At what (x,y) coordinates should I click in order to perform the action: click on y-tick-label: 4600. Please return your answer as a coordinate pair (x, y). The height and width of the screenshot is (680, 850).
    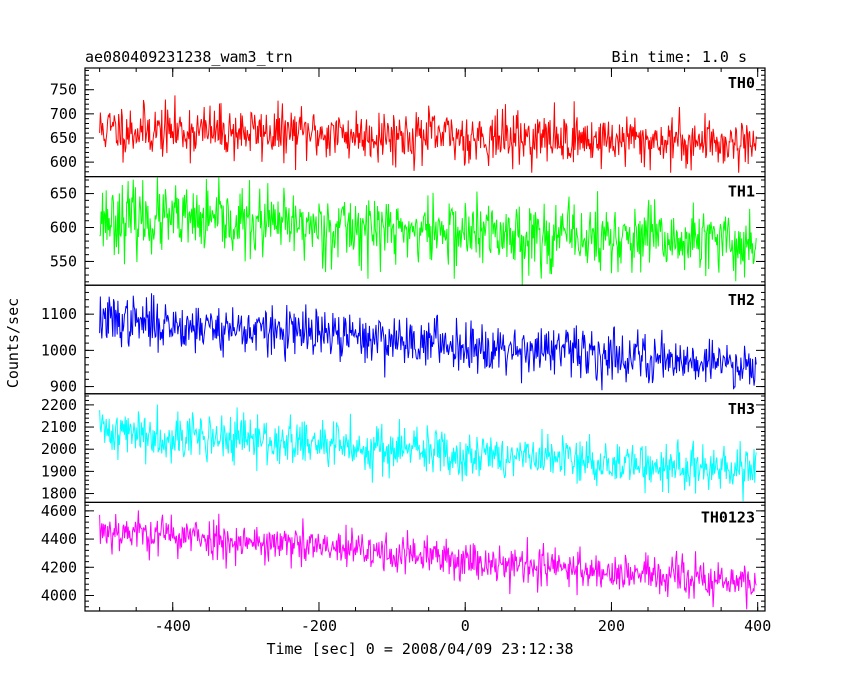
    Looking at the image, I should click on (59, 511).